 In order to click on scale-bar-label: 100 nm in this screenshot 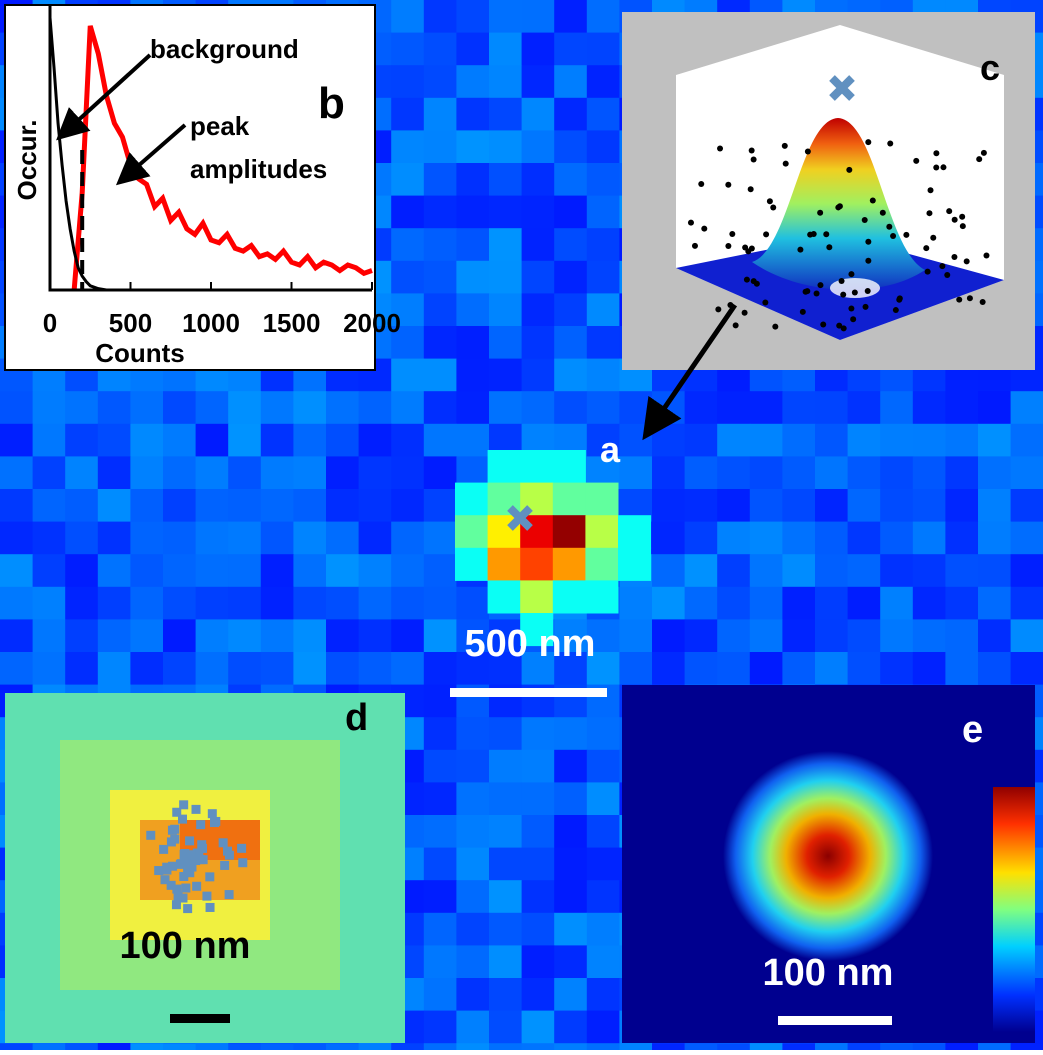, I will do `click(185, 946)`.